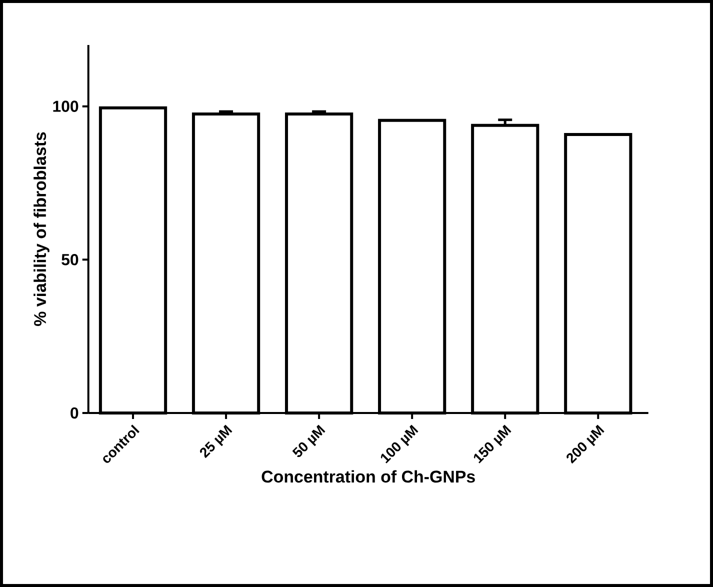  What do you see at coordinates (309, 441) in the screenshot?
I see `x-tick-label: 50 µM` at bounding box center [309, 441].